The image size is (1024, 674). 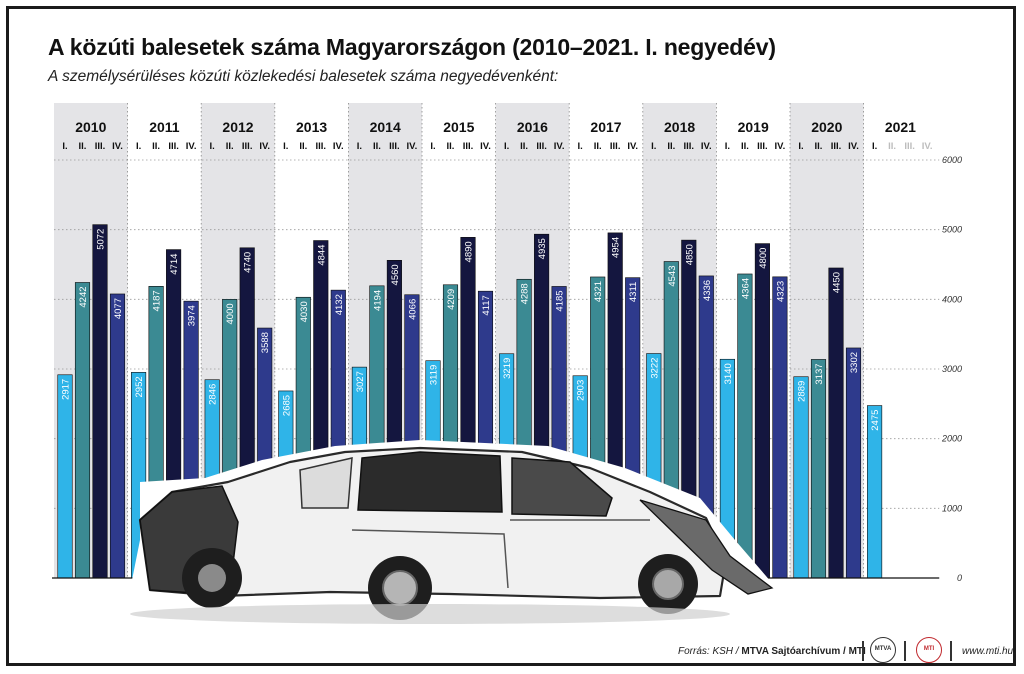 What do you see at coordinates (213, 394) in the screenshot?
I see `bar-value-label: 2846` at bounding box center [213, 394].